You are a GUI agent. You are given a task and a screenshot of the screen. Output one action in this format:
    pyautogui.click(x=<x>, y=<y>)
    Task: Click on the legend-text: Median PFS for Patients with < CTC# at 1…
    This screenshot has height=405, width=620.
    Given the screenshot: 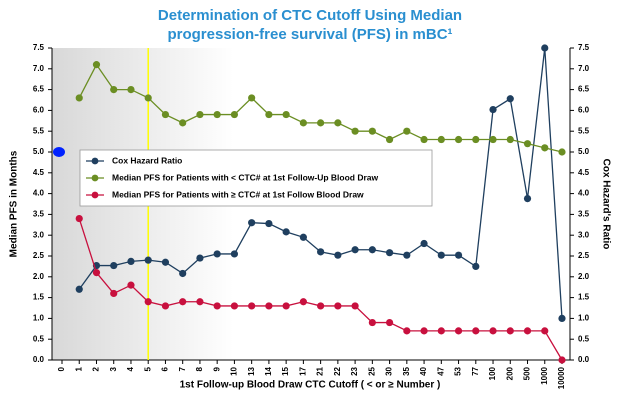 What is the action you would take?
    pyautogui.click(x=245, y=177)
    